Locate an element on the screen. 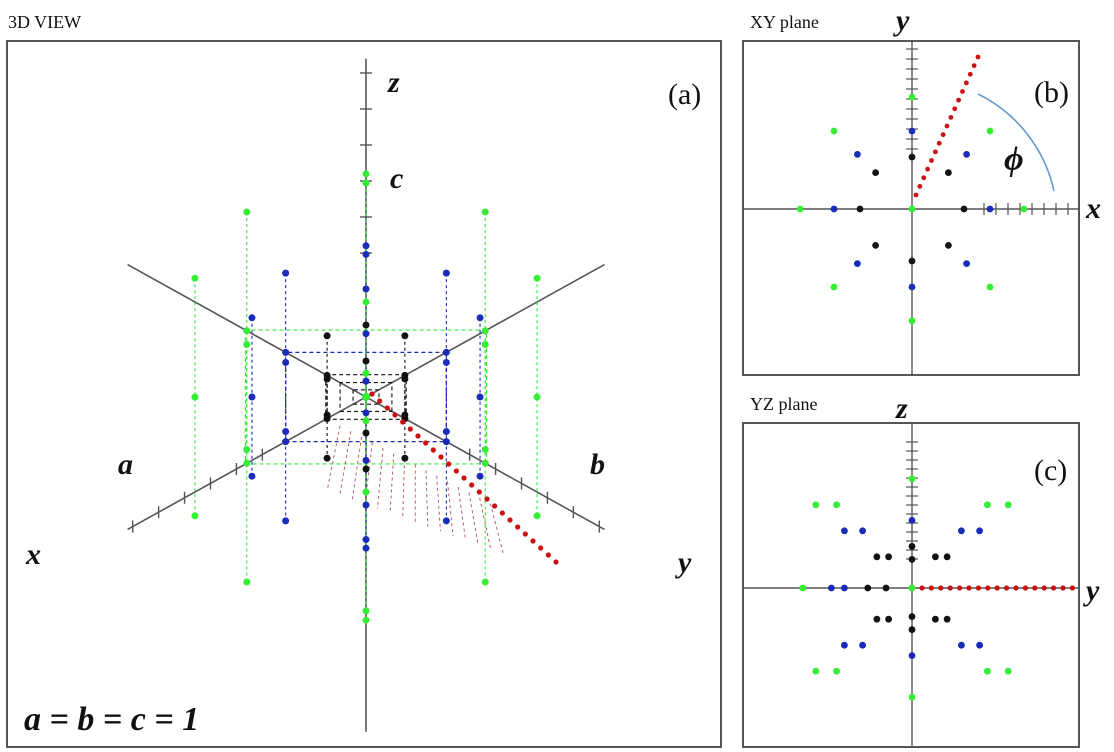 The image size is (1114, 752). b-axis-label: b is located at coordinates (597, 464).